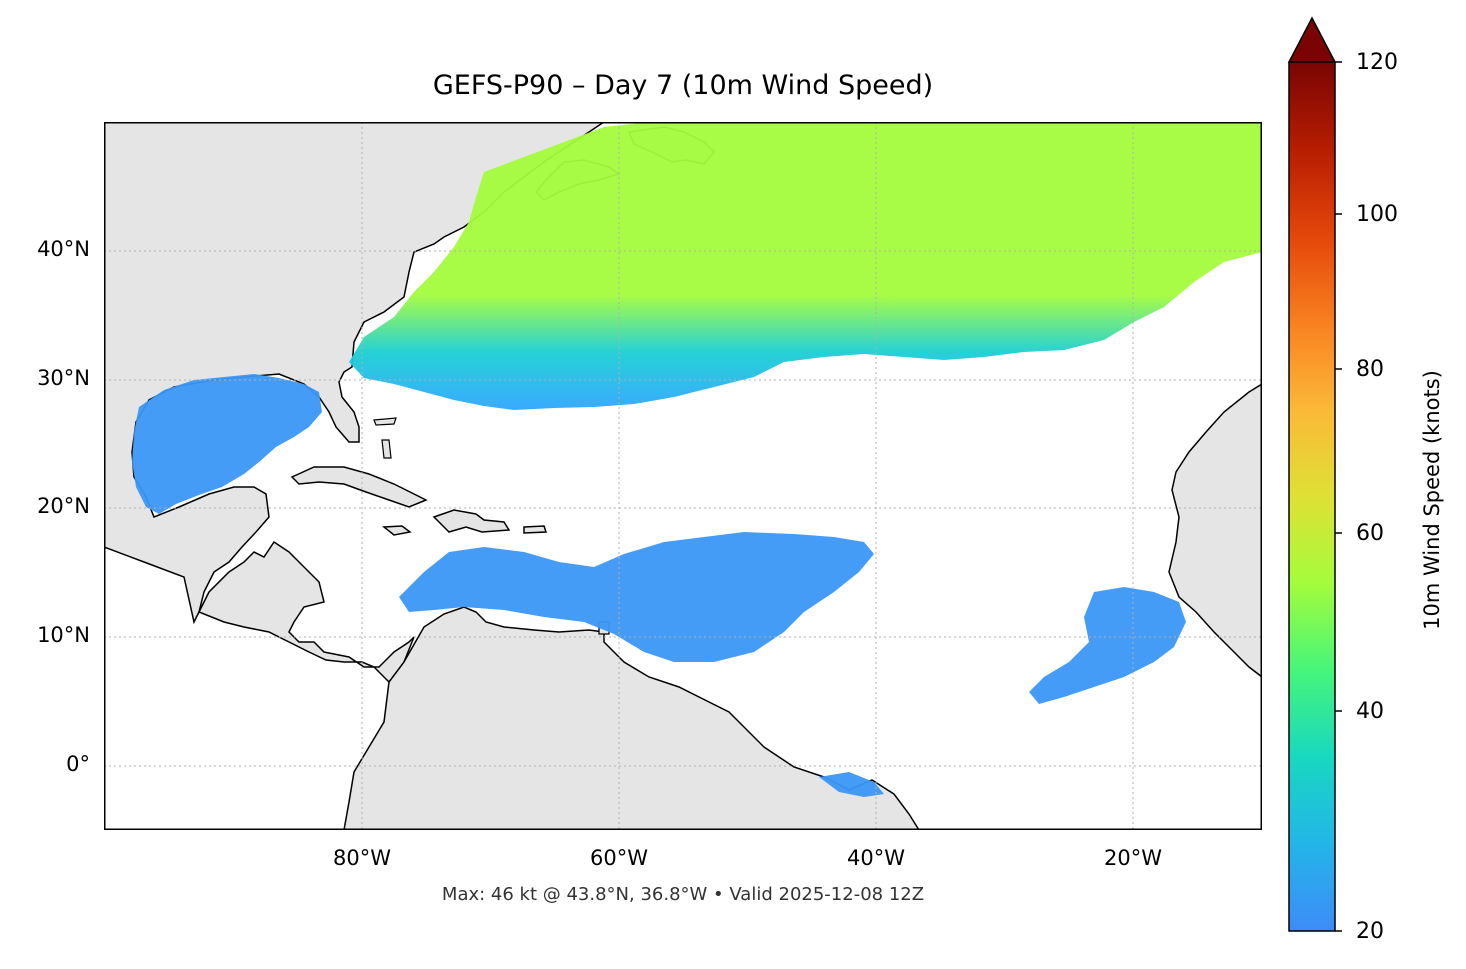 The height and width of the screenshot is (969, 1466). What do you see at coordinates (471, 521) in the screenshot?
I see `hispaniola-island` at bounding box center [471, 521].